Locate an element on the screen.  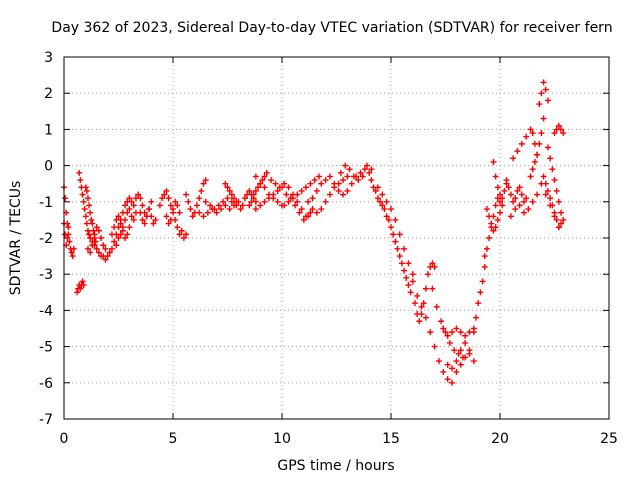
y-tick-label: -2 is located at coordinates (46, 239).